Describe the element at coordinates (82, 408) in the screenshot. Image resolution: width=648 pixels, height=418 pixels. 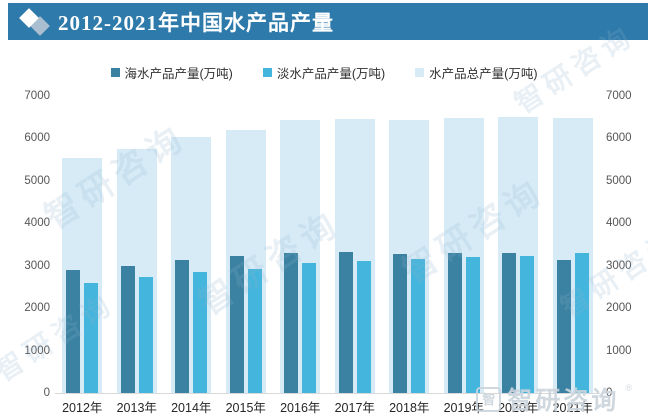
I see `x-axis-label: 2012年` at that location.